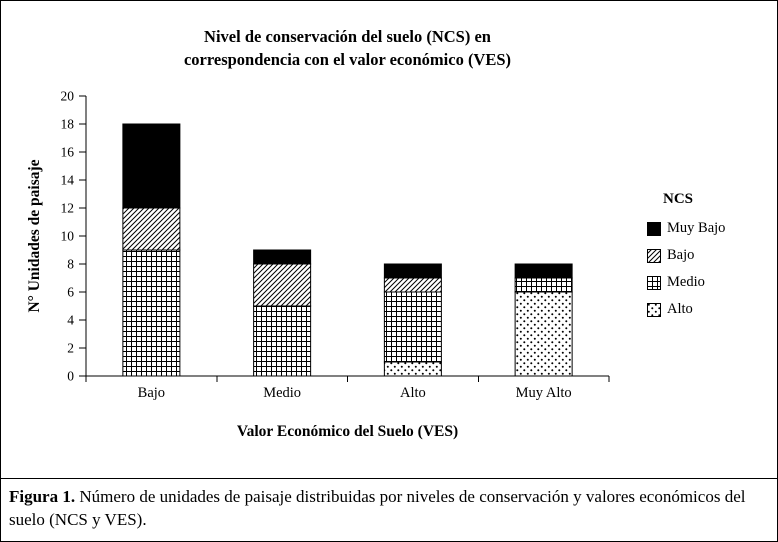 This screenshot has height=542, width=778. Describe the element at coordinates (680, 309) in the screenshot. I see `legend-label: Alto` at that location.